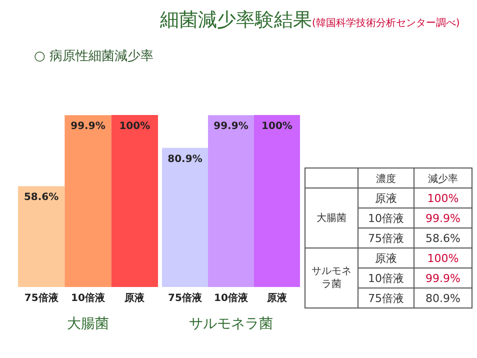 The image size is (477, 358). What do you see at coordinates (231, 324) in the screenshot?
I see `x-axis-title: サルモネラ菌` at bounding box center [231, 324].